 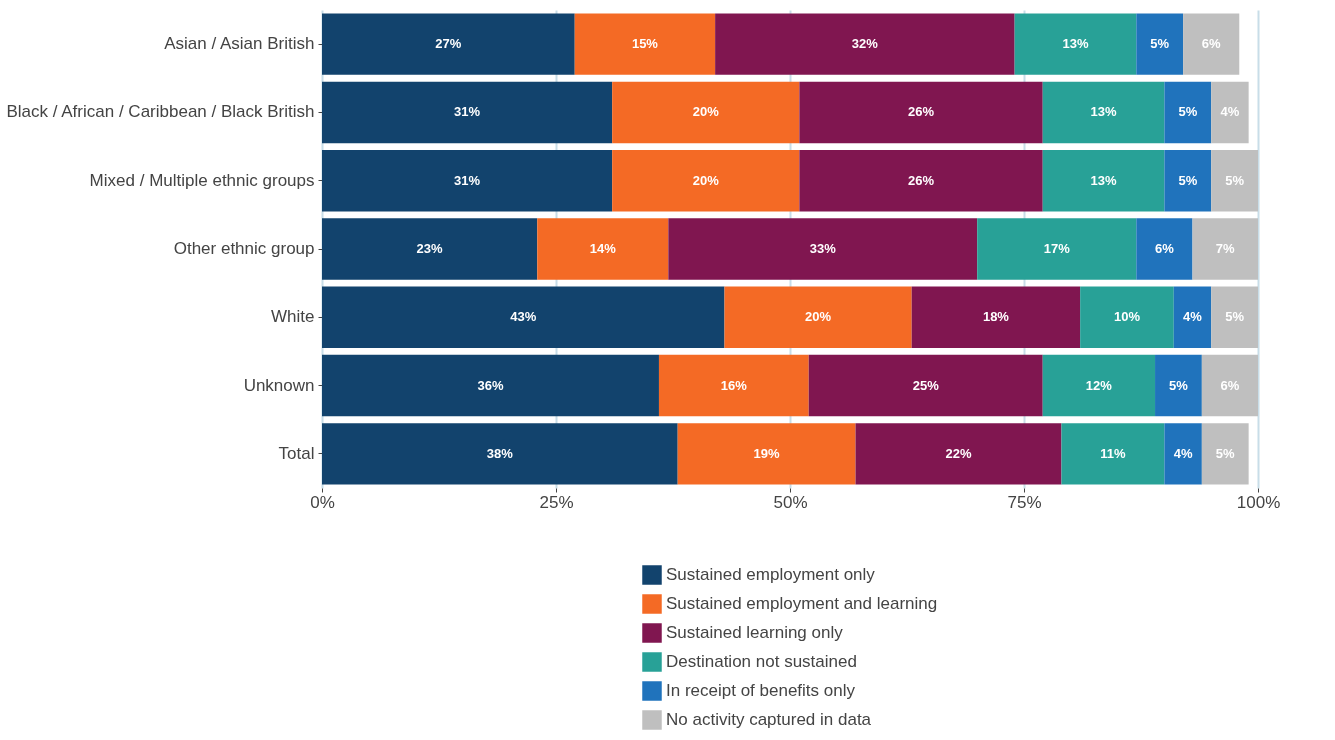 I want to click on data-label: 12%, so click(x=1099, y=385).